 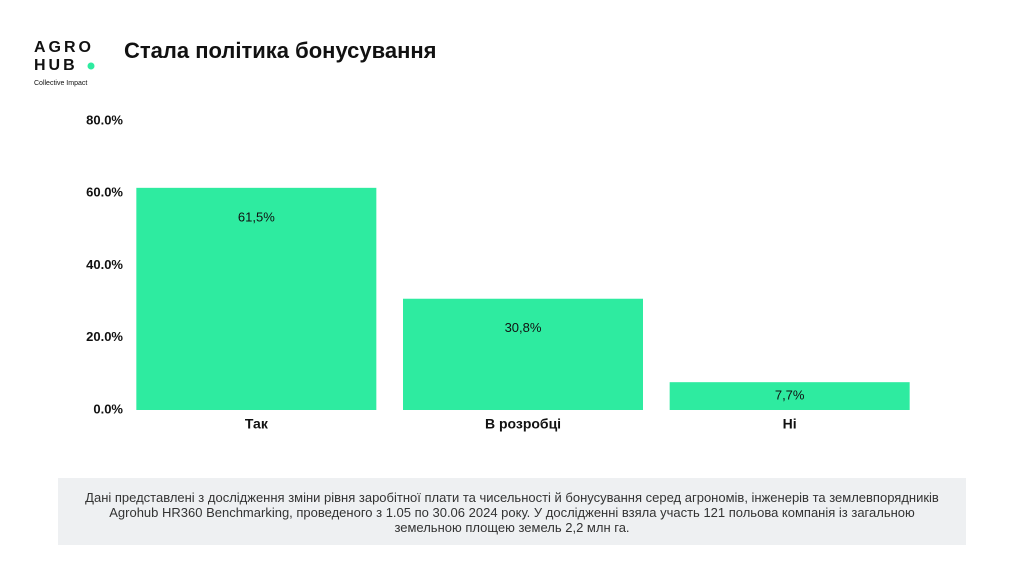 I want to click on data-label: 7,7%, so click(x=790, y=395).